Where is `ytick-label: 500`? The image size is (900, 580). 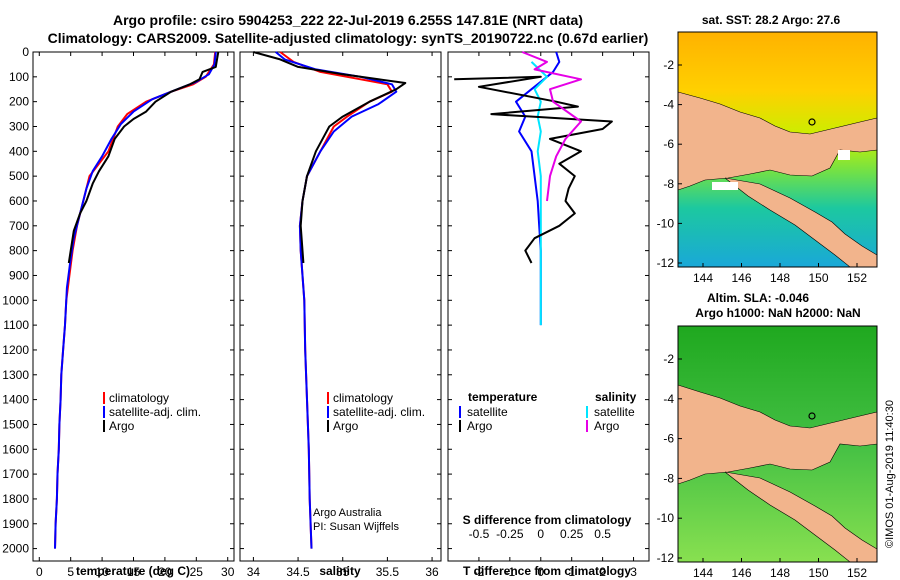
ytick-label: 500 is located at coordinates (19, 176).